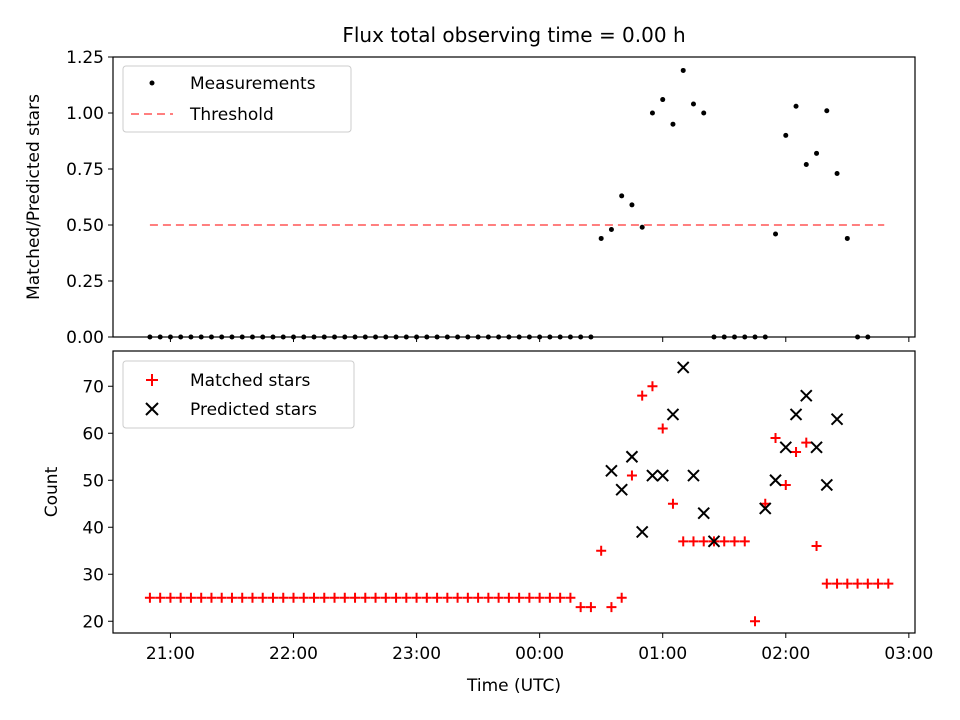 Image resolution: width=960 pixels, height=720 pixels. What do you see at coordinates (539, 654) in the screenshot?
I see `x-tick-label: 00:00` at bounding box center [539, 654].